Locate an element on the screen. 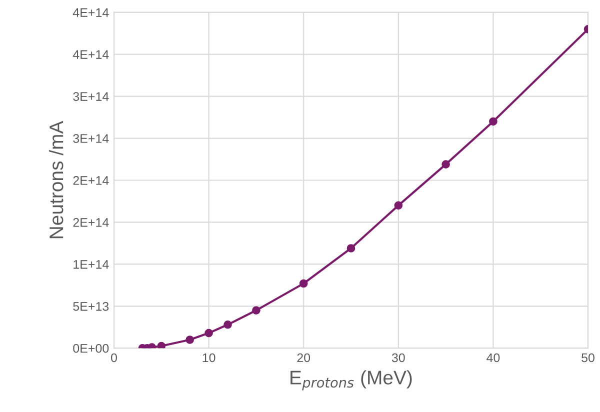 This screenshot has width=600, height=412. y-axis-title: Neutrons /mA is located at coordinates (56, 179).